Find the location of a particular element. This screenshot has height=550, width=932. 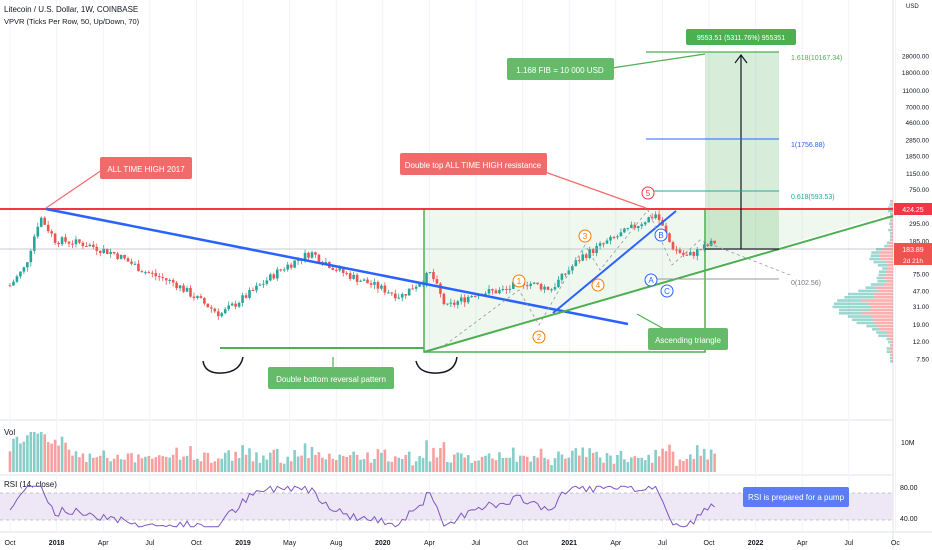

price-axis-tick: 19.00 is located at coordinates (921, 325).